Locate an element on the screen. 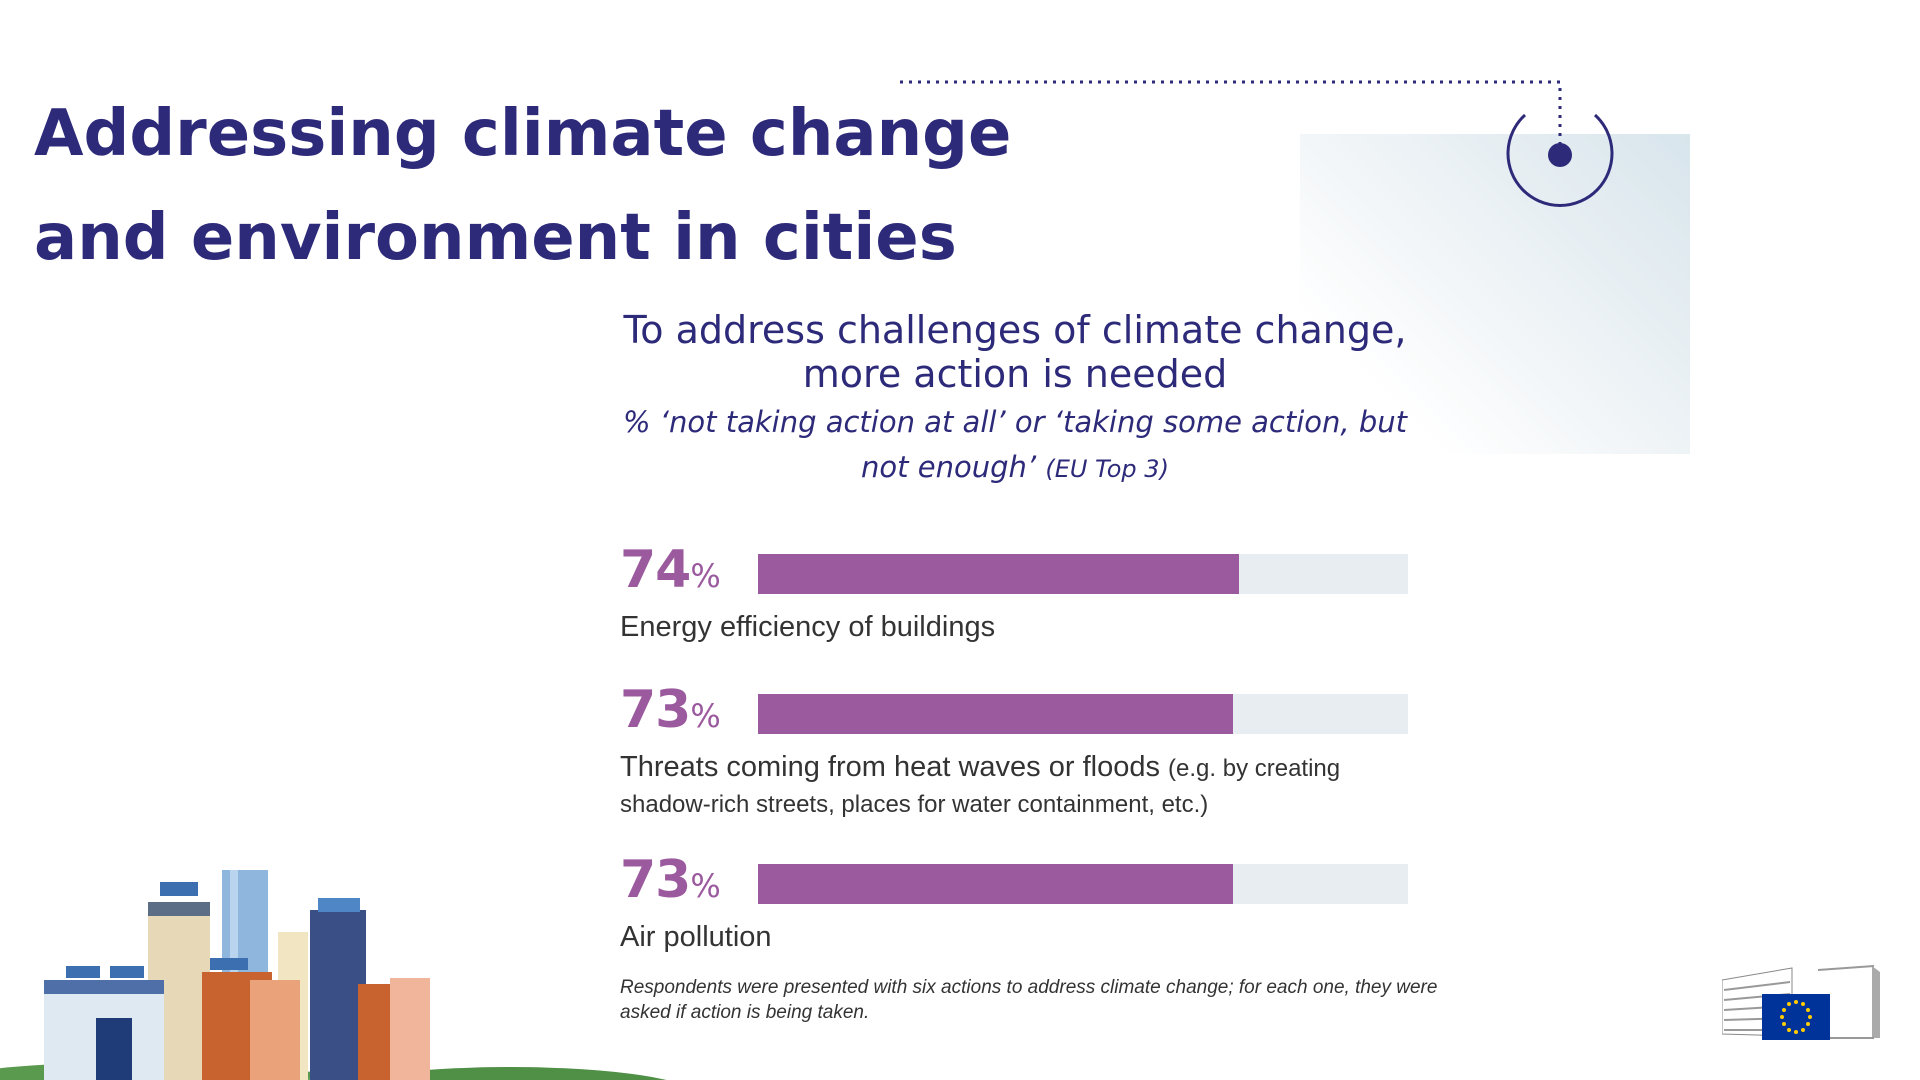 This screenshot has width=1920, height=1080. european-commission-logo is located at coordinates (1801, 1002).